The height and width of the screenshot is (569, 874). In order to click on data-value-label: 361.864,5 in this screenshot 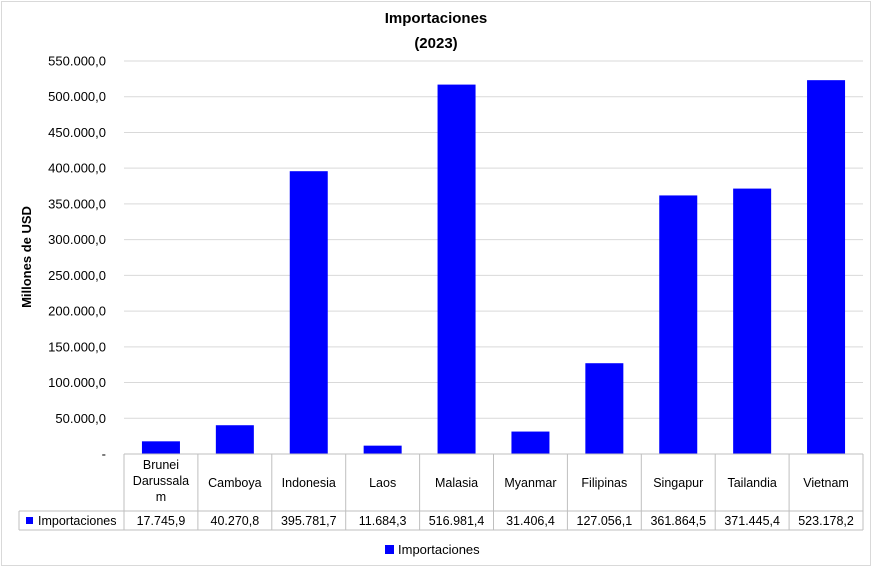, I will do `click(678, 521)`.